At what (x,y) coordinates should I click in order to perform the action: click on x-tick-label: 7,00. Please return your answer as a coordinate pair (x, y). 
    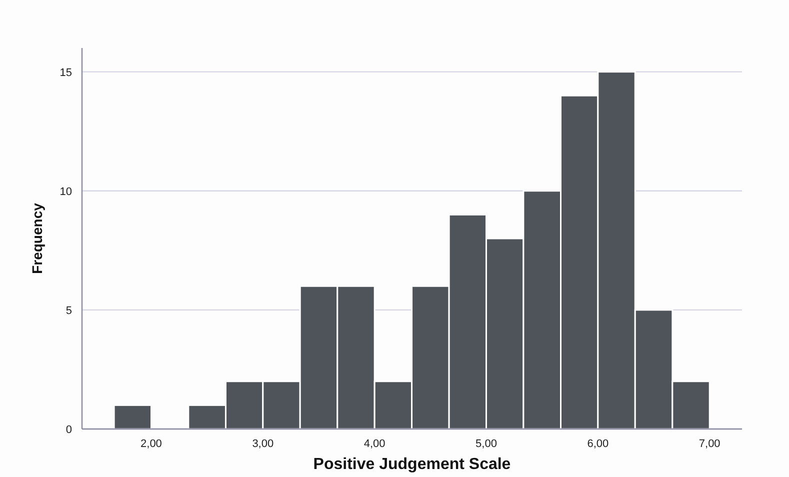
    Looking at the image, I should click on (709, 444).